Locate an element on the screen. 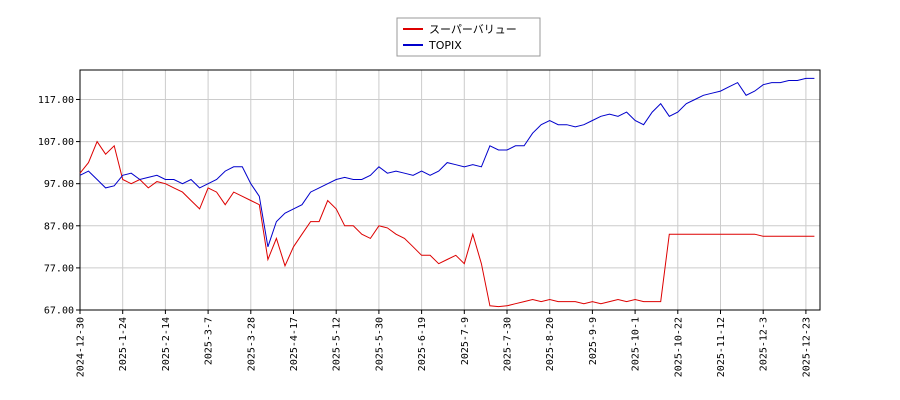 The height and width of the screenshot is (400, 900). x-tick-label: 2025-4-17 is located at coordinates (294, 344).